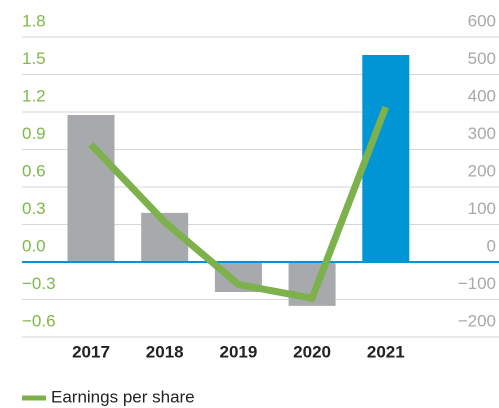 This screenshot has height=408, width=499. What do you see at coordinates (34, 170) in the screenshot?
I see `y-tick-label: 0.6` at bounding box center [34, 170].